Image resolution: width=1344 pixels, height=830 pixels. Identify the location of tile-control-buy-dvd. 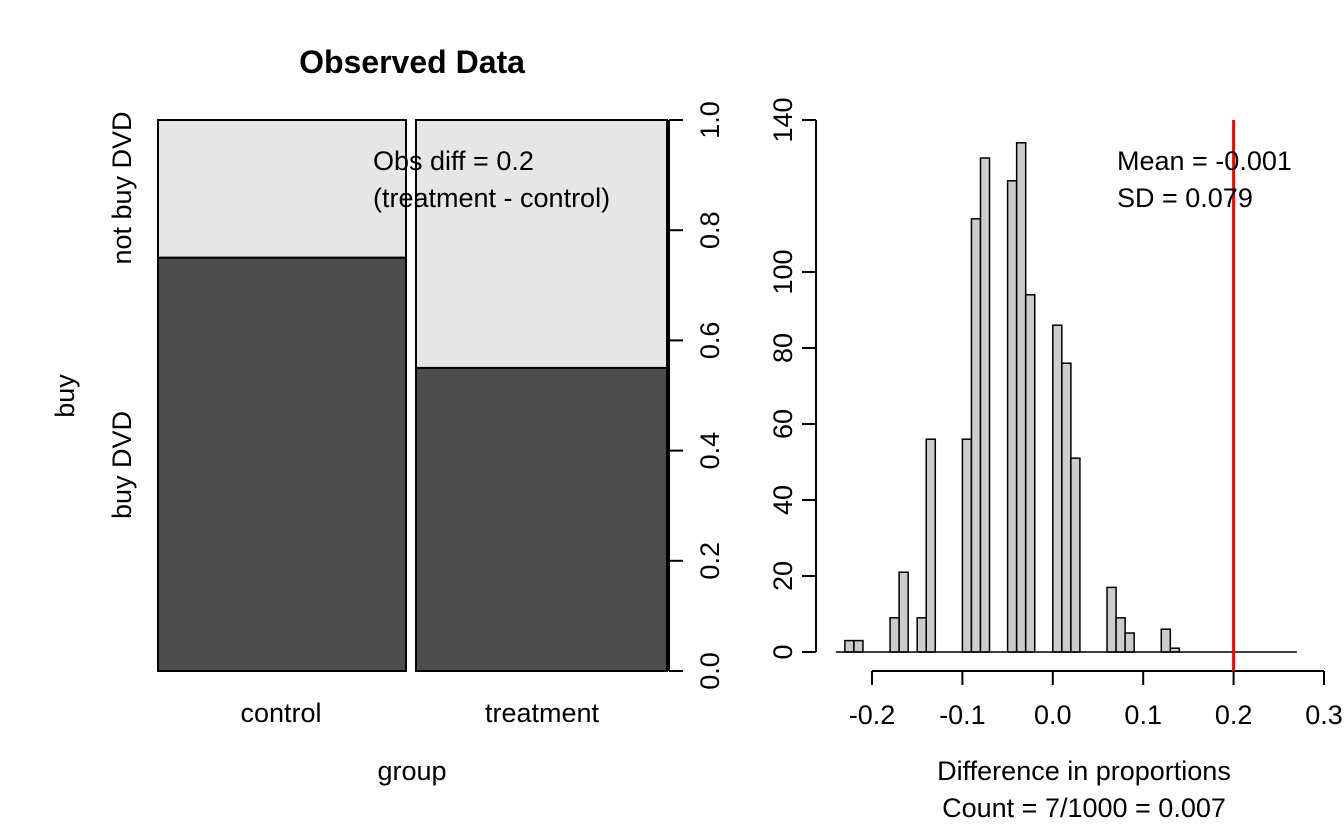
(282, 464).